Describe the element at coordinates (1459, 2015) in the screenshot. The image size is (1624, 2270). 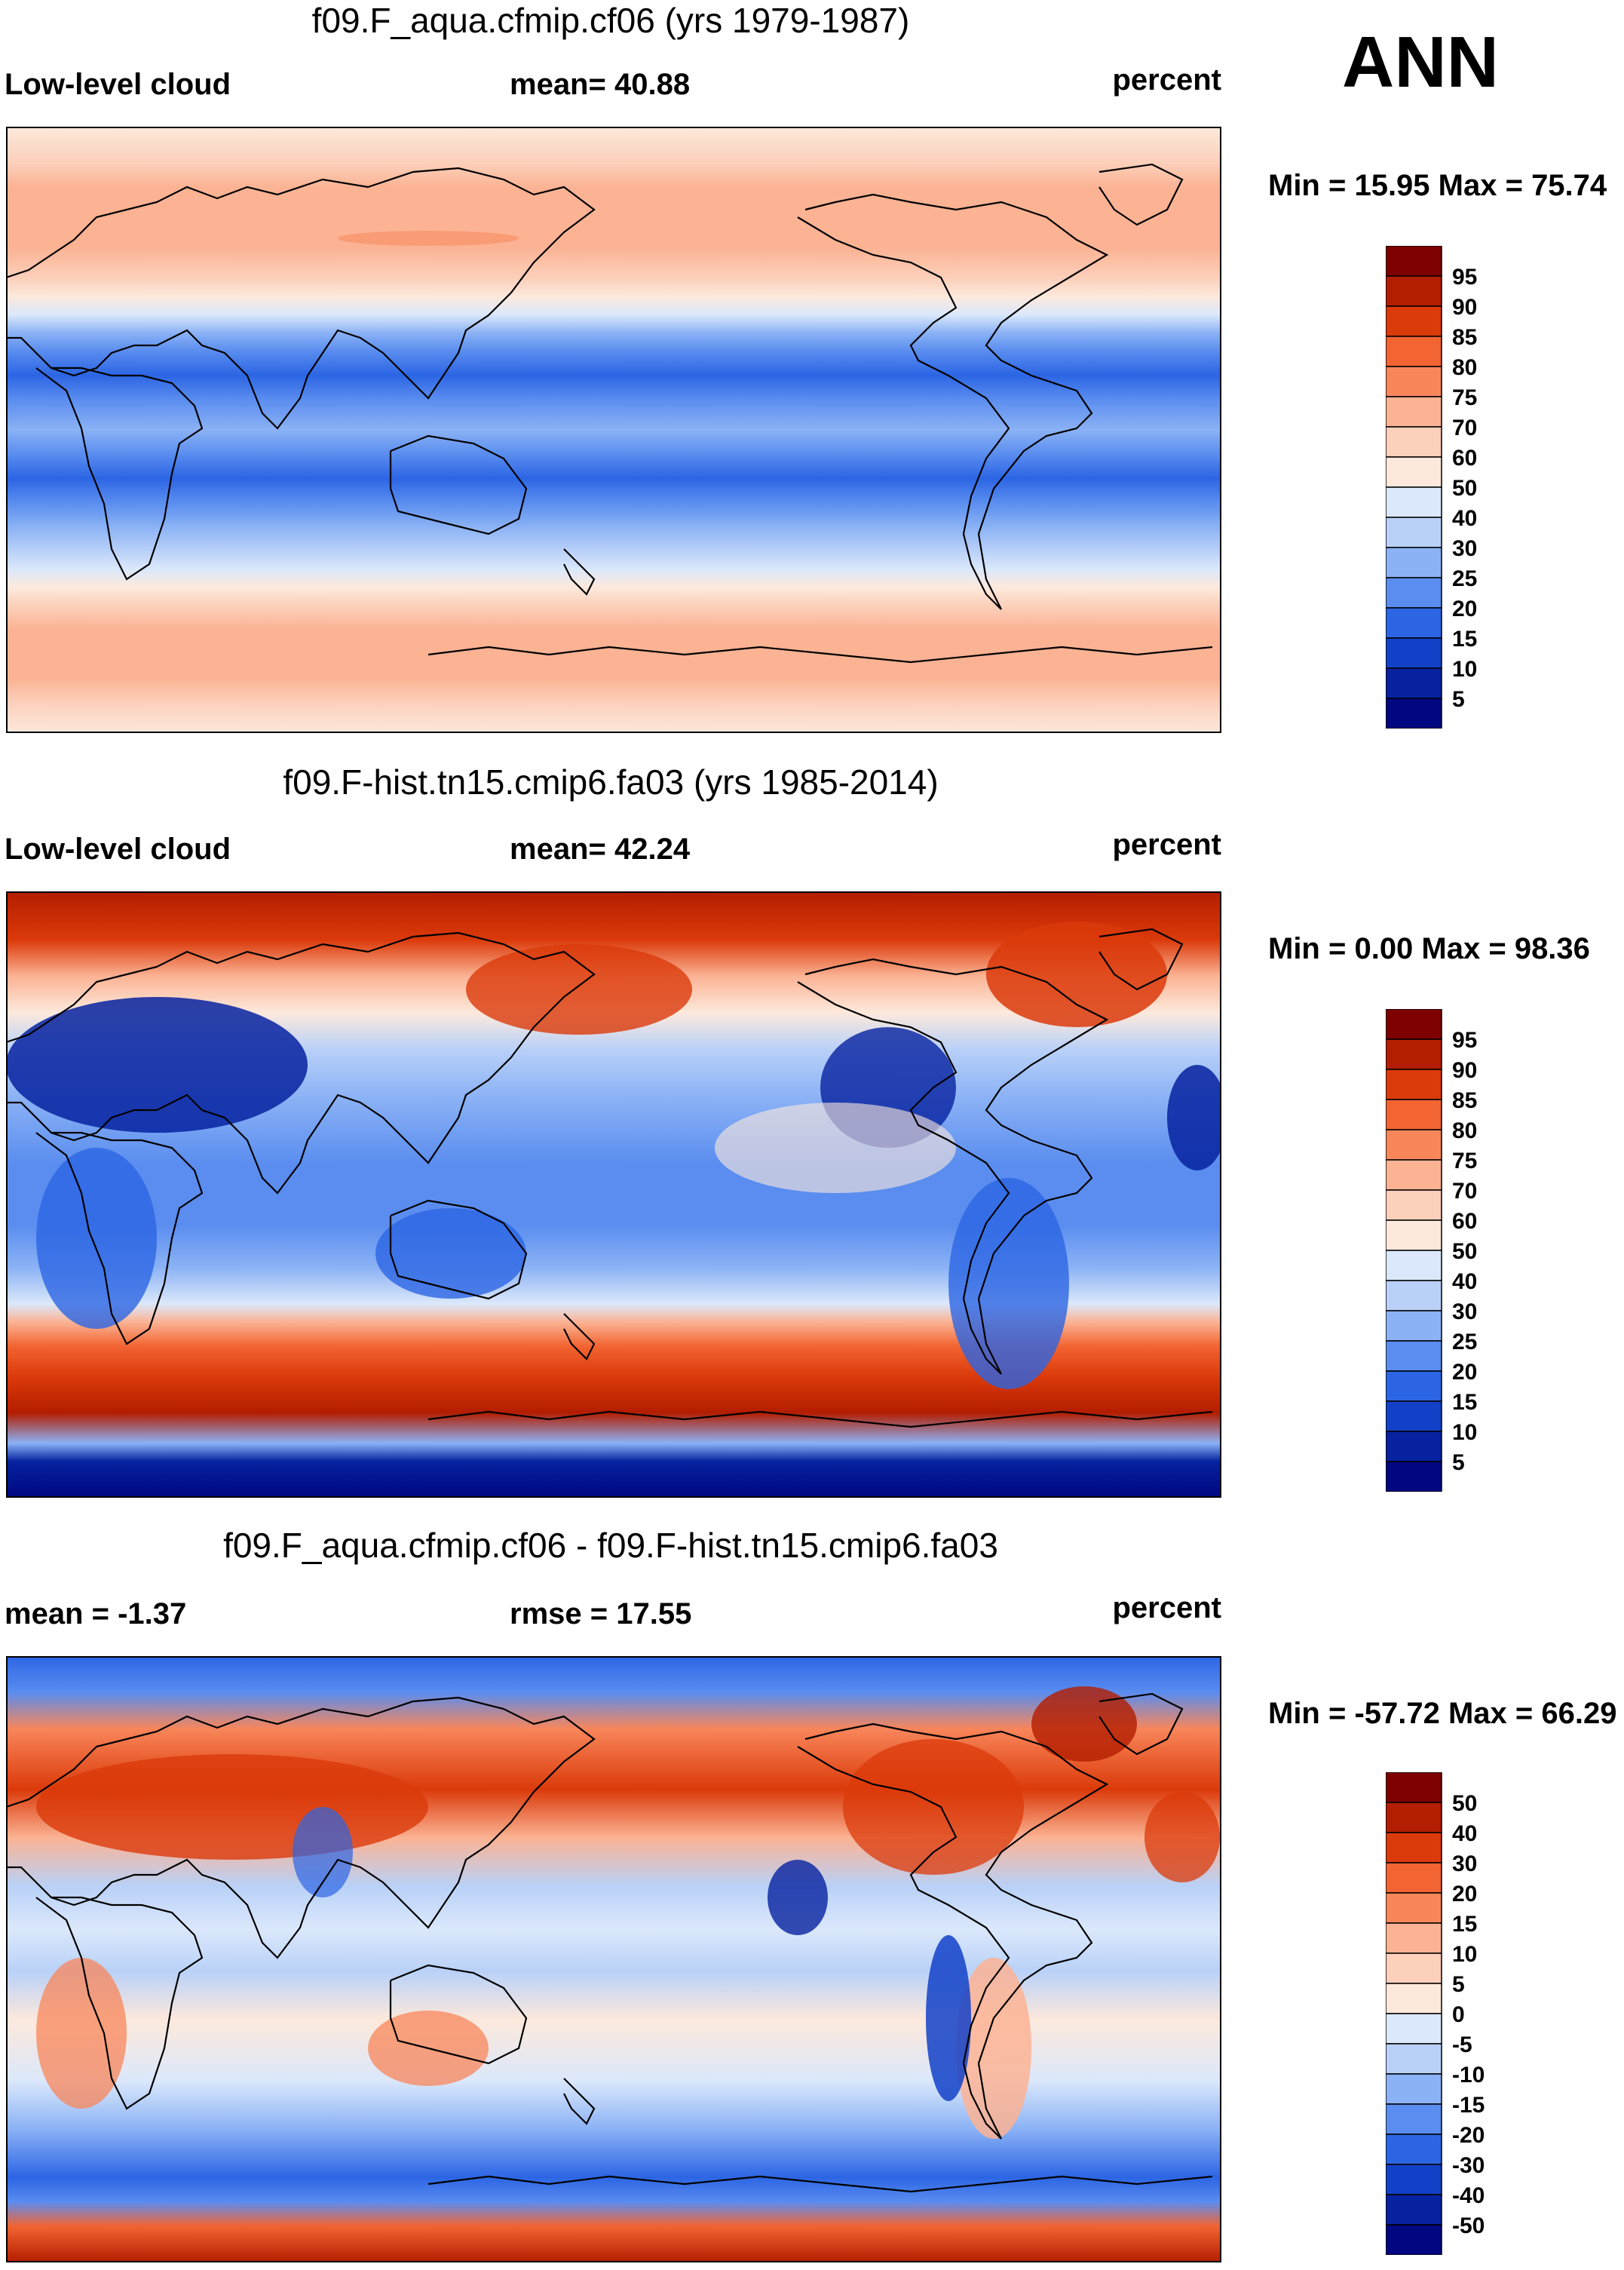
I see `colorbar-tick-label: 0` at that location.